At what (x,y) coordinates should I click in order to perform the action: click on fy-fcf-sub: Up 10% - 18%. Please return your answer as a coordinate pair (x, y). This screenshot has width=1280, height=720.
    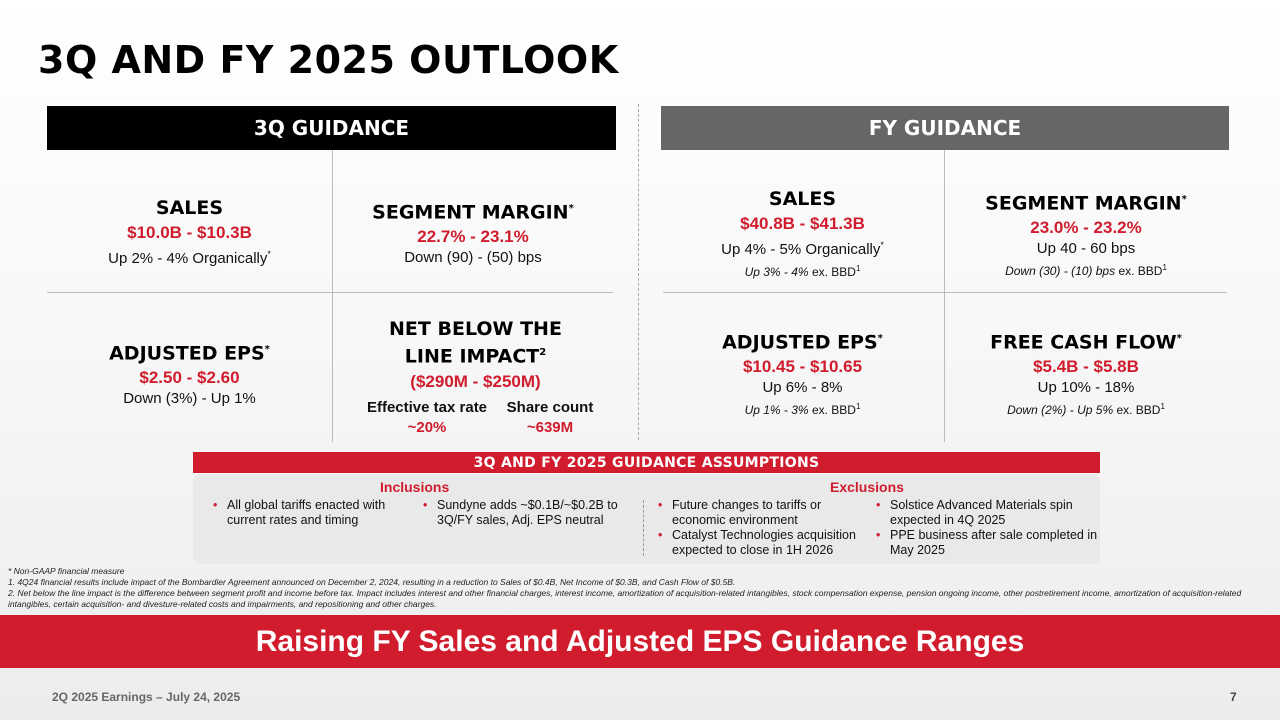
    Looking at the image, I should click on (1086, 388).